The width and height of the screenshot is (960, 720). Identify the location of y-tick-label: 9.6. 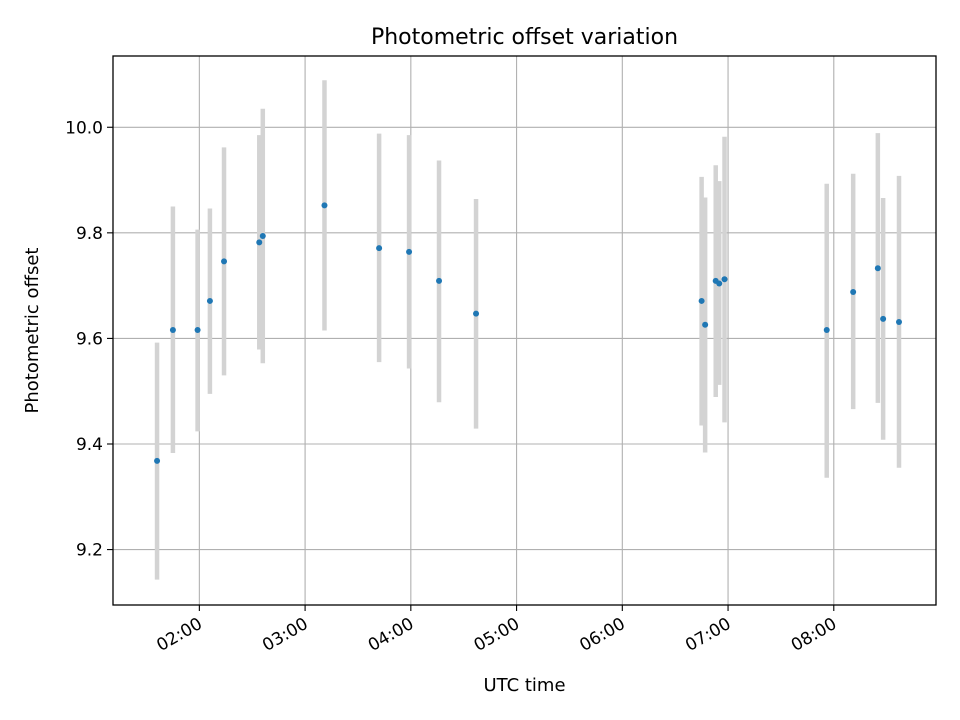
(89, 339).